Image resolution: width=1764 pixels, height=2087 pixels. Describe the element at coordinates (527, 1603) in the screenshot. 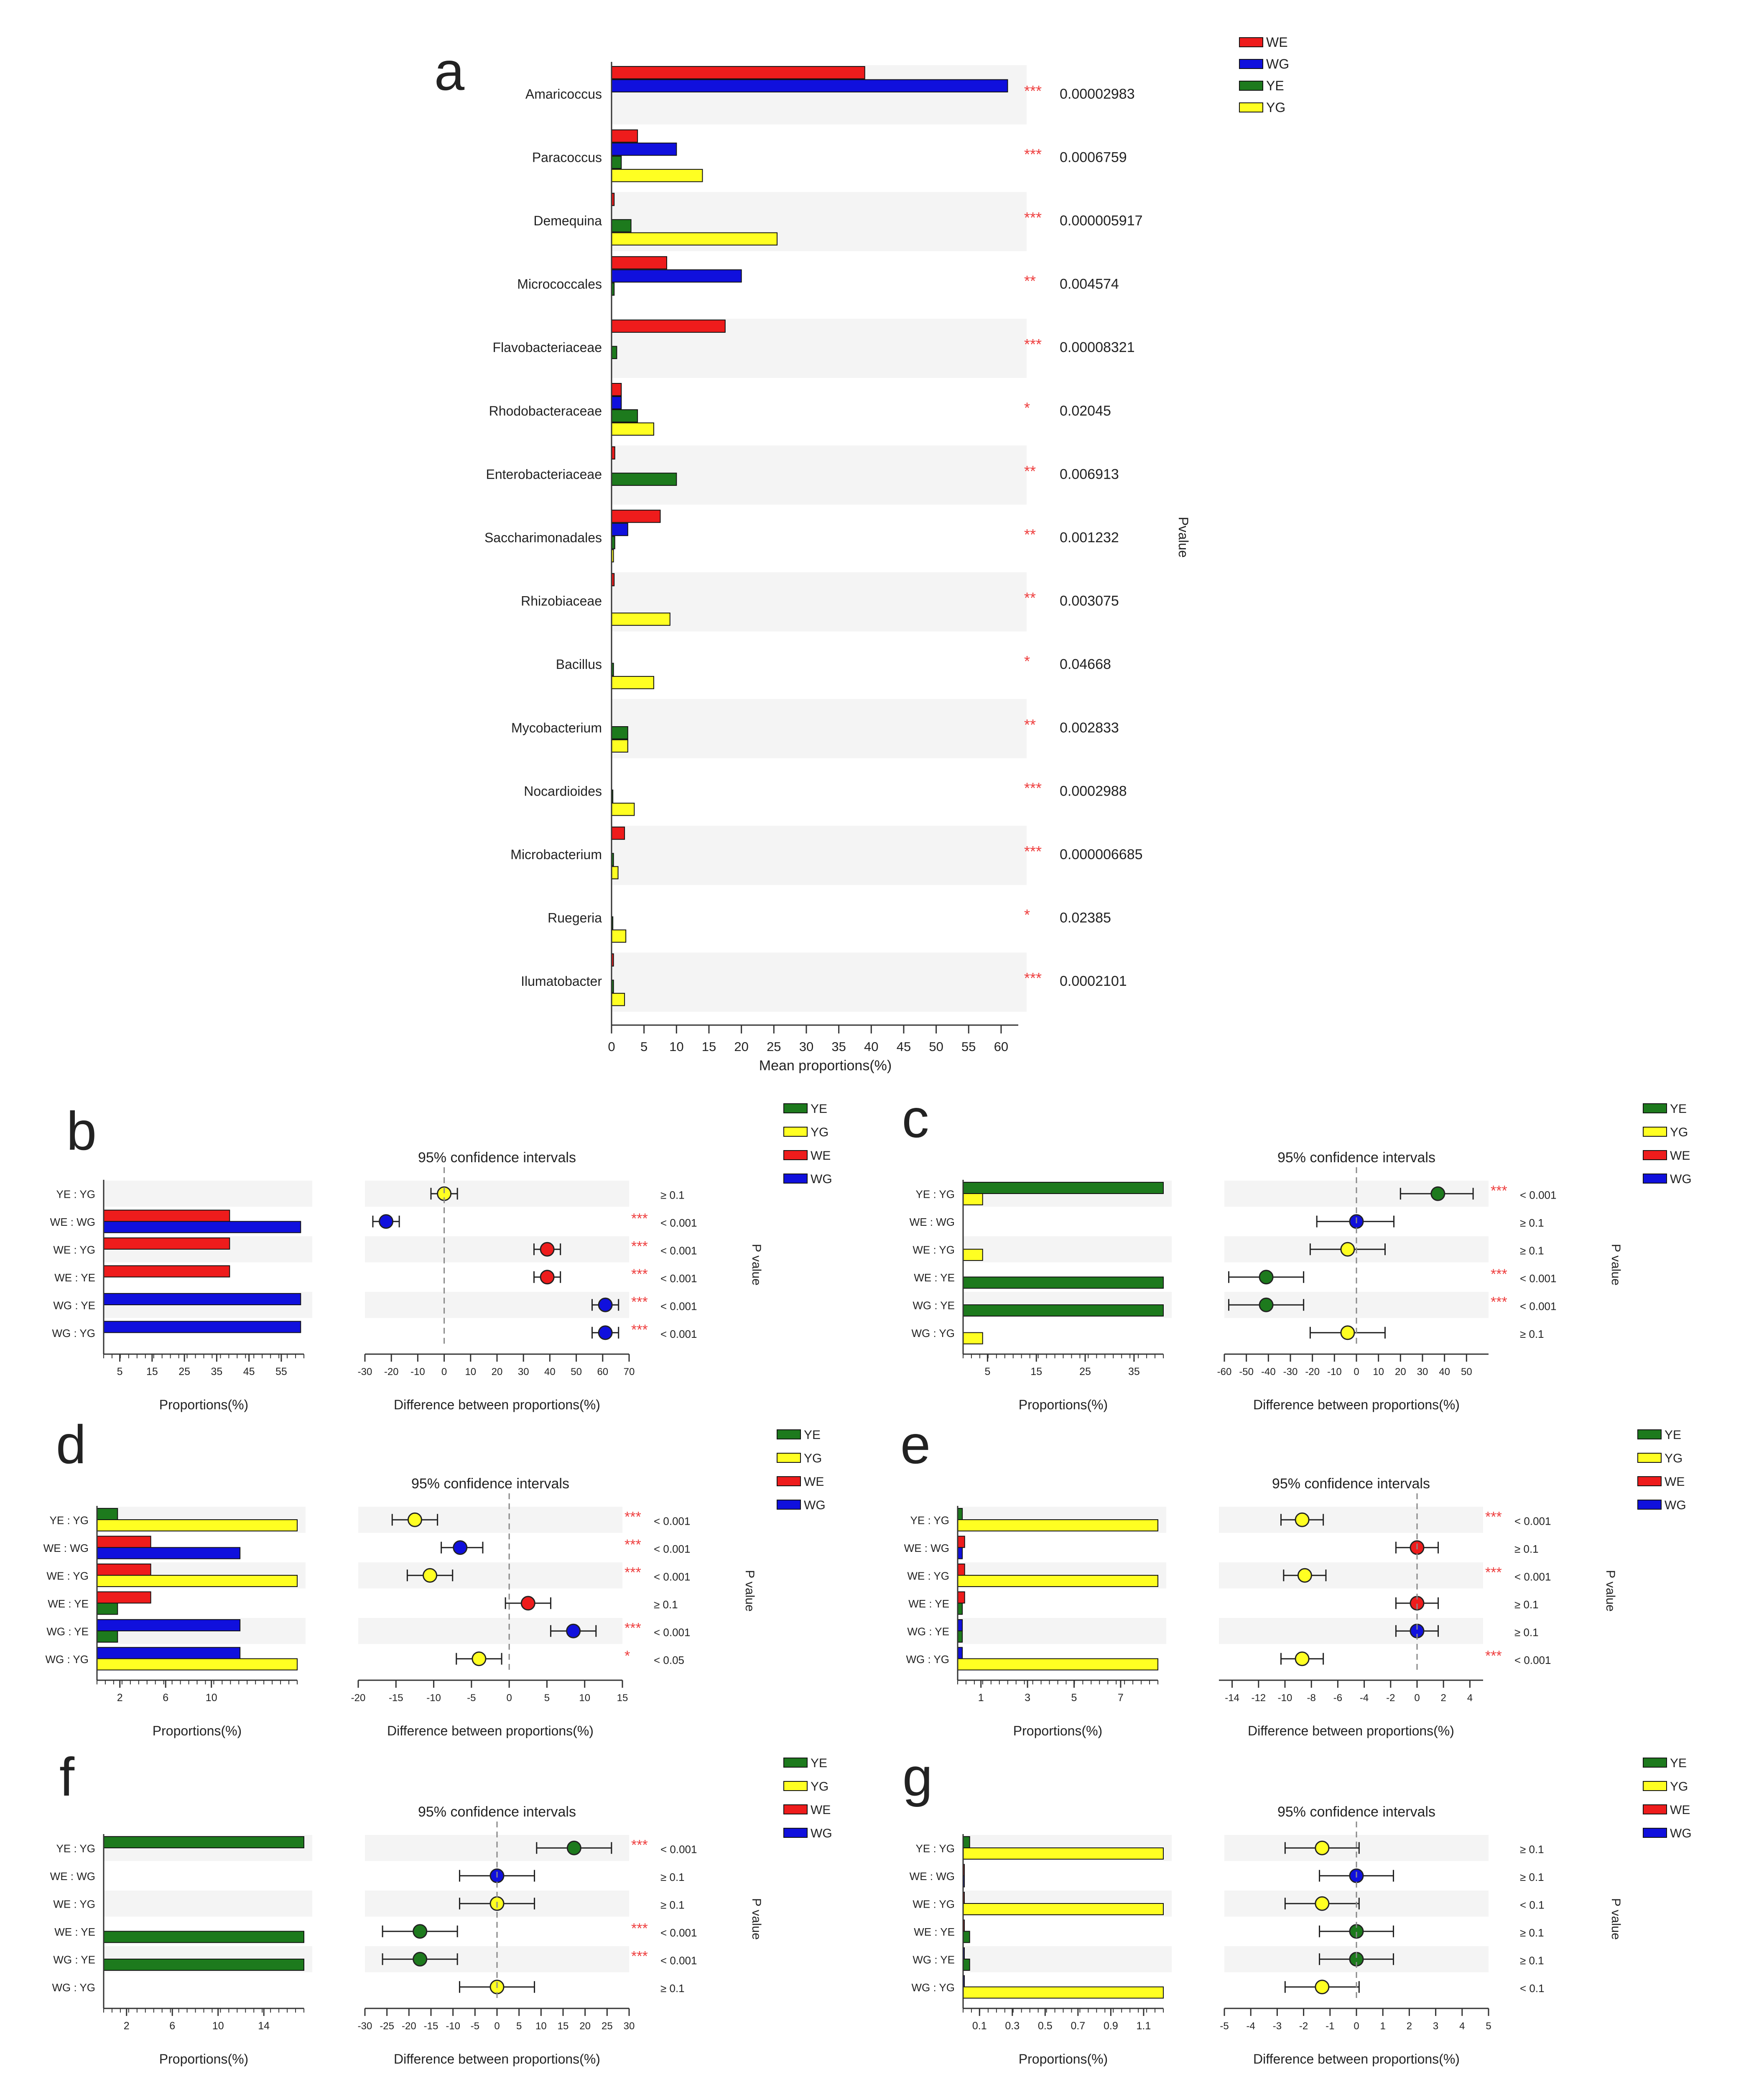

I see `ci-point-WE` at that location.